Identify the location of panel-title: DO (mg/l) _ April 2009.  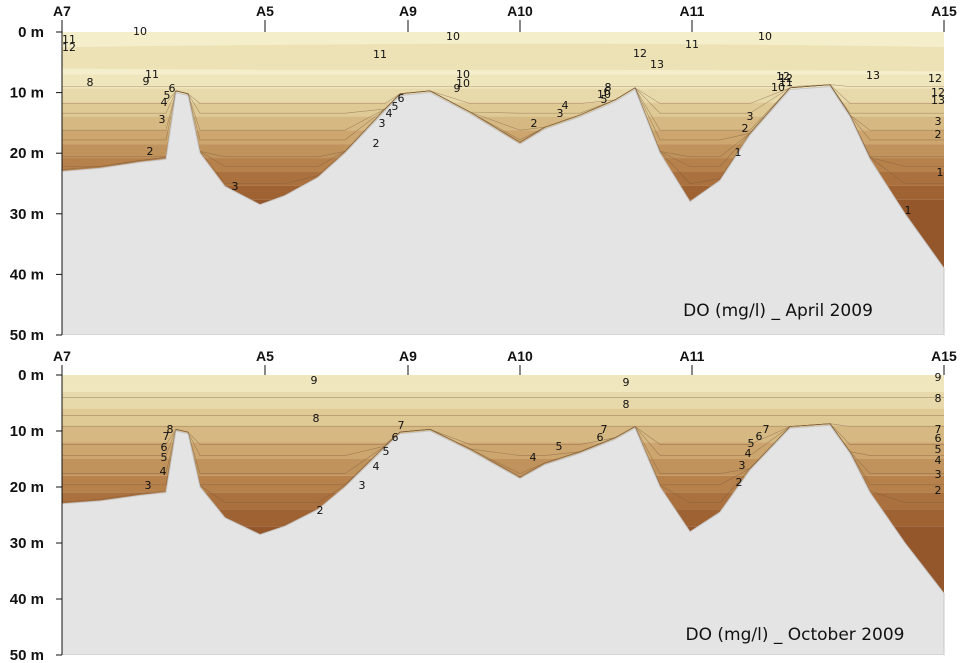
(778, 311).